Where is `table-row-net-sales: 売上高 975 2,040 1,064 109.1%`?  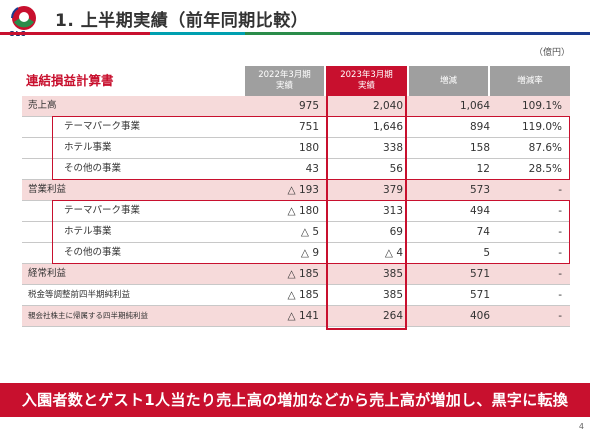
table-row-net-sales: 売上高 975 2,040 1,064 109.1% is located at coordinates (296, 106).